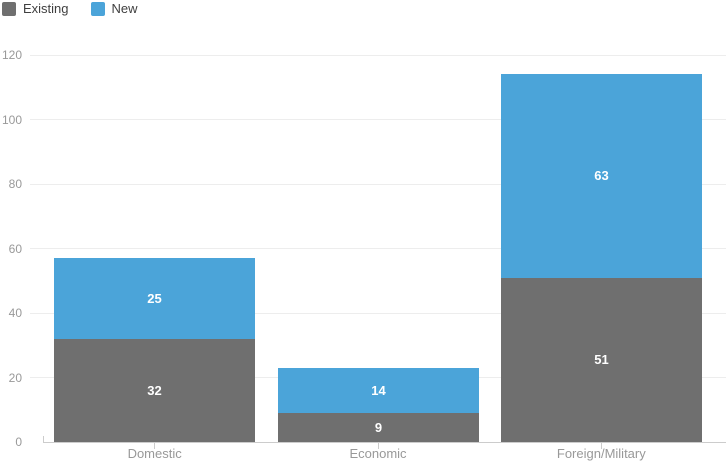 Image resolution: width=726 pixels, height=461 pixels. I want to click on bar-value-label: 25, so click(154, 298).